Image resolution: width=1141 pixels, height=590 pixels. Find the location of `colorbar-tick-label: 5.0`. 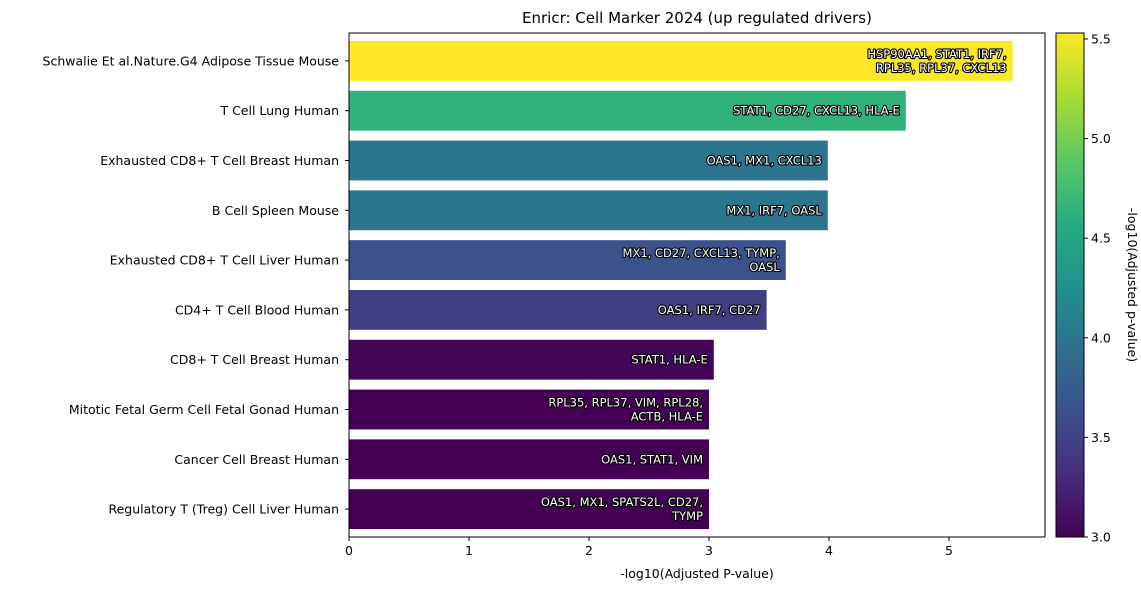

colorbar-tick-label: 5.0 is located at coordinates (1101, 138).